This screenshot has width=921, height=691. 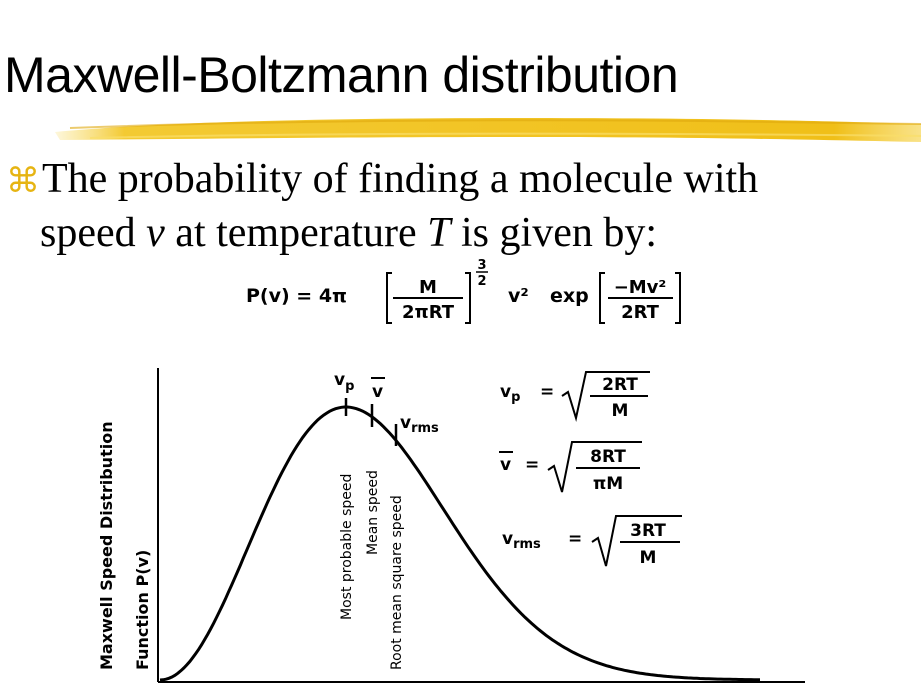 What do you see at coordinates (620, 411) in the screenshot?
I see `side-vp-den: M` at bounding box center [620, 411].